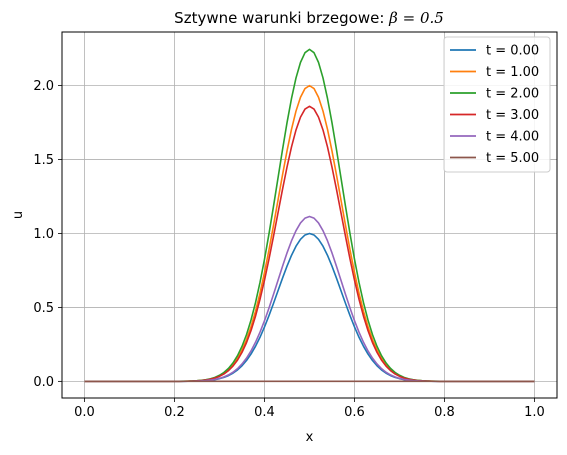 This screenshot has width=567, height=455. Describe the element at coordinates (174, 412) in the screenshot. I see `x-tick-label: 0.2` at that location.